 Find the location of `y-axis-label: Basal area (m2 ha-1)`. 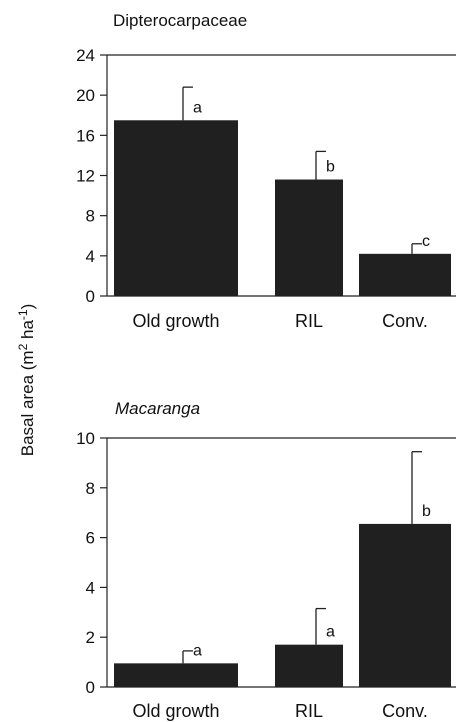

y-axis-label: Basal area (m2 ha-1) is located at coordinates (26, 380).